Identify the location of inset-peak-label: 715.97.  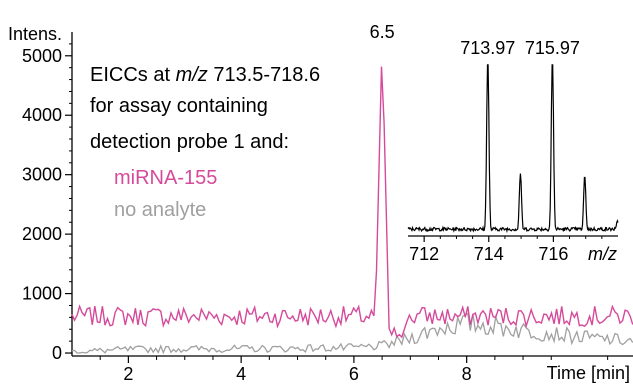
(552, 48).